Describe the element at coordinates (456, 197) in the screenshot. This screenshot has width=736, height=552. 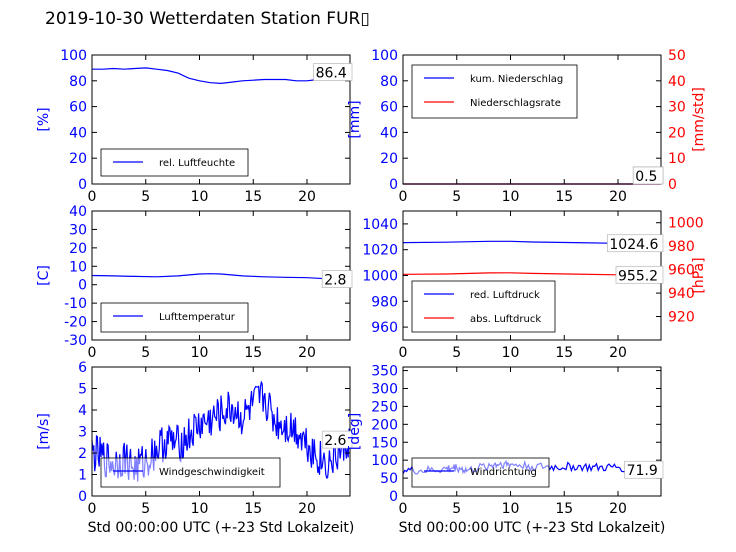
I see `precipitation-x-tick-label: 5` at that location.